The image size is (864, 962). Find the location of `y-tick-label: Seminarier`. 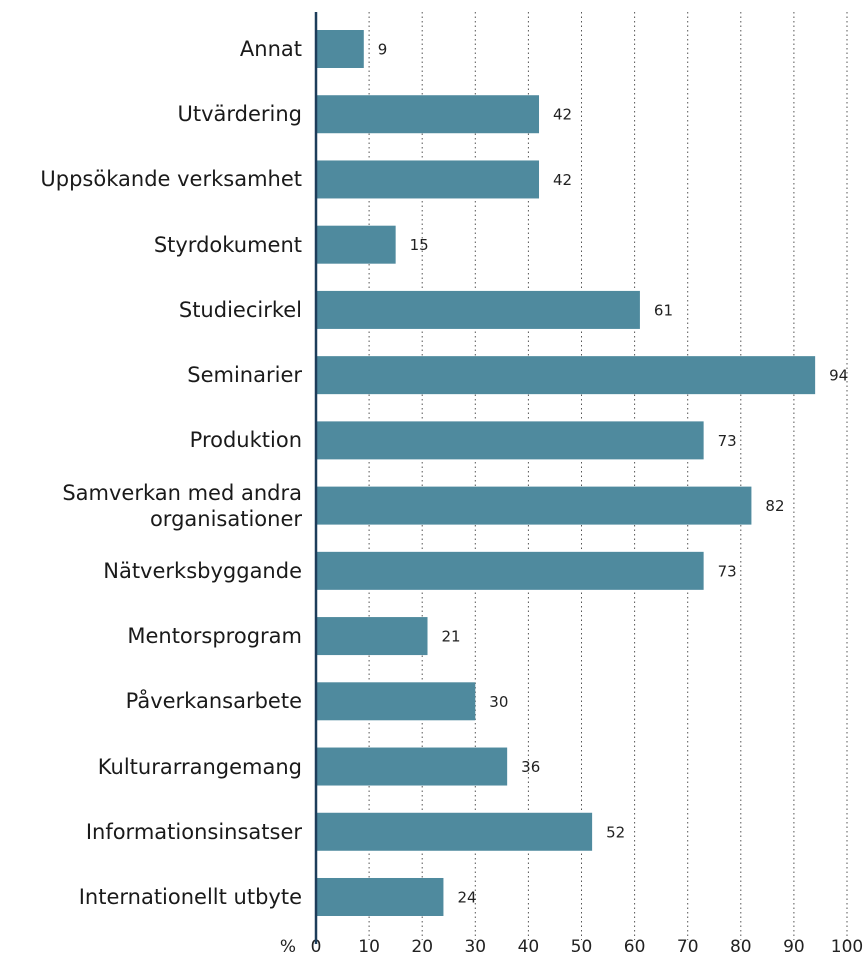

y-tick-label: Seminarier is located at coordinates (244, 375).